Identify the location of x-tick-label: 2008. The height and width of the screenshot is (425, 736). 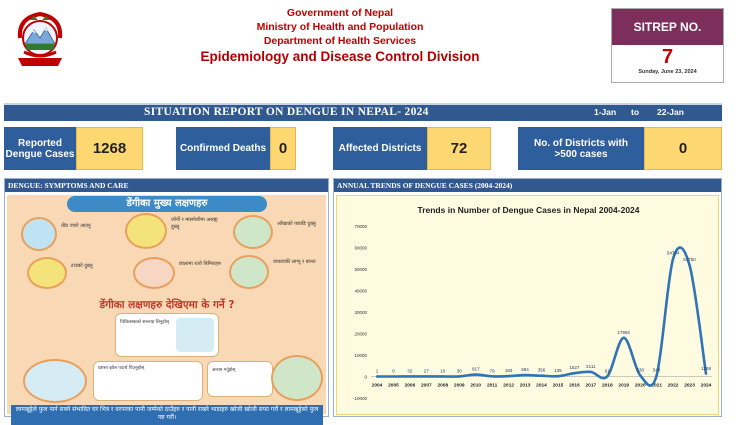
(442, 386).